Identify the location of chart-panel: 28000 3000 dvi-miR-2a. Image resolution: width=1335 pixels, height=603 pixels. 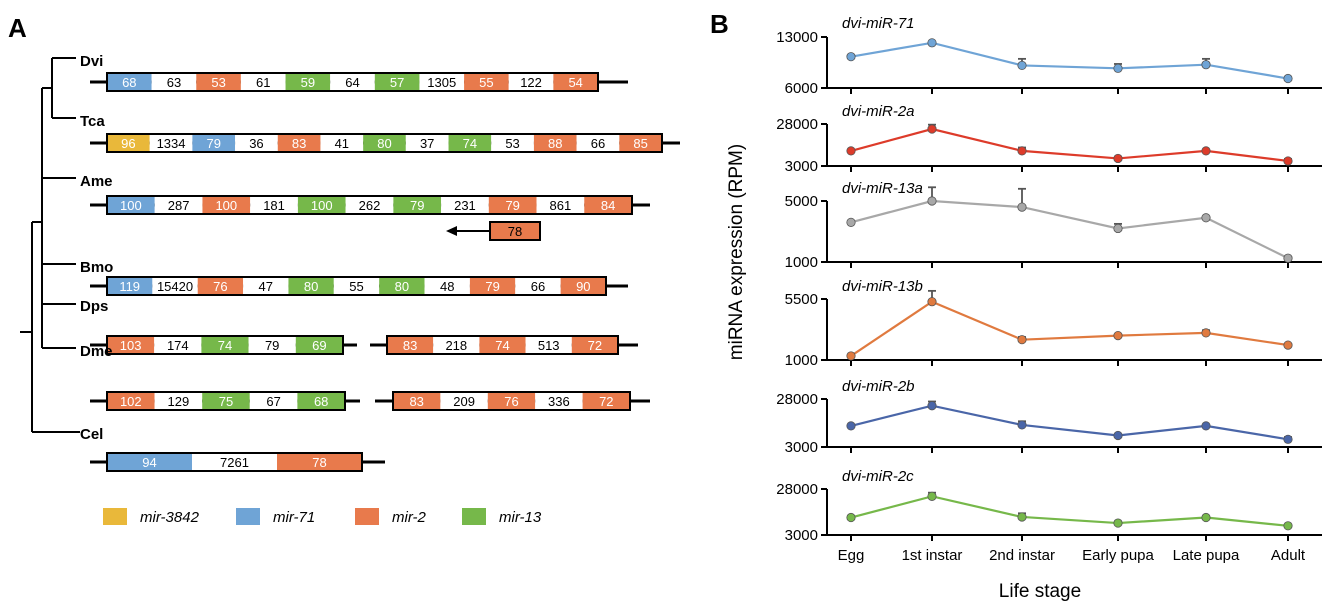
(1049, 139).